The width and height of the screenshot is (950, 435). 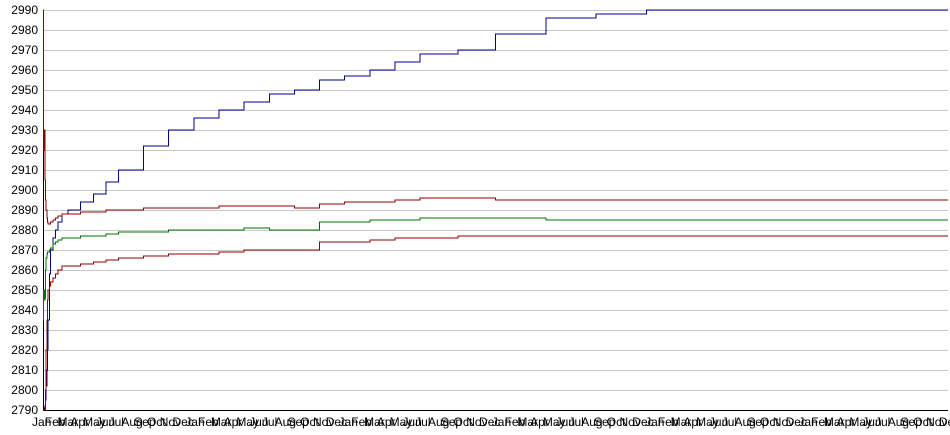 I want to click on y-tick-label: 2830, so click(x=24, y=330).